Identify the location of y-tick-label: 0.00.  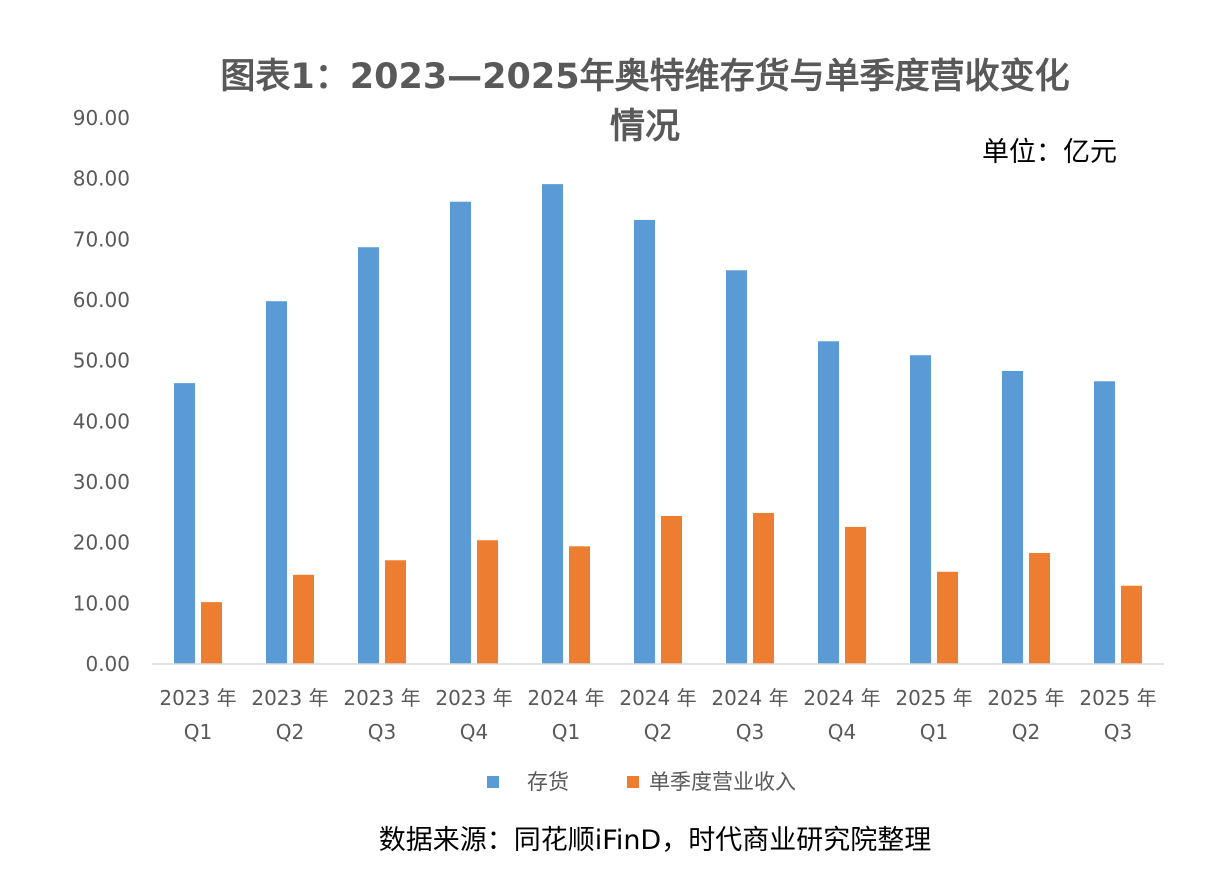
(107, 664).